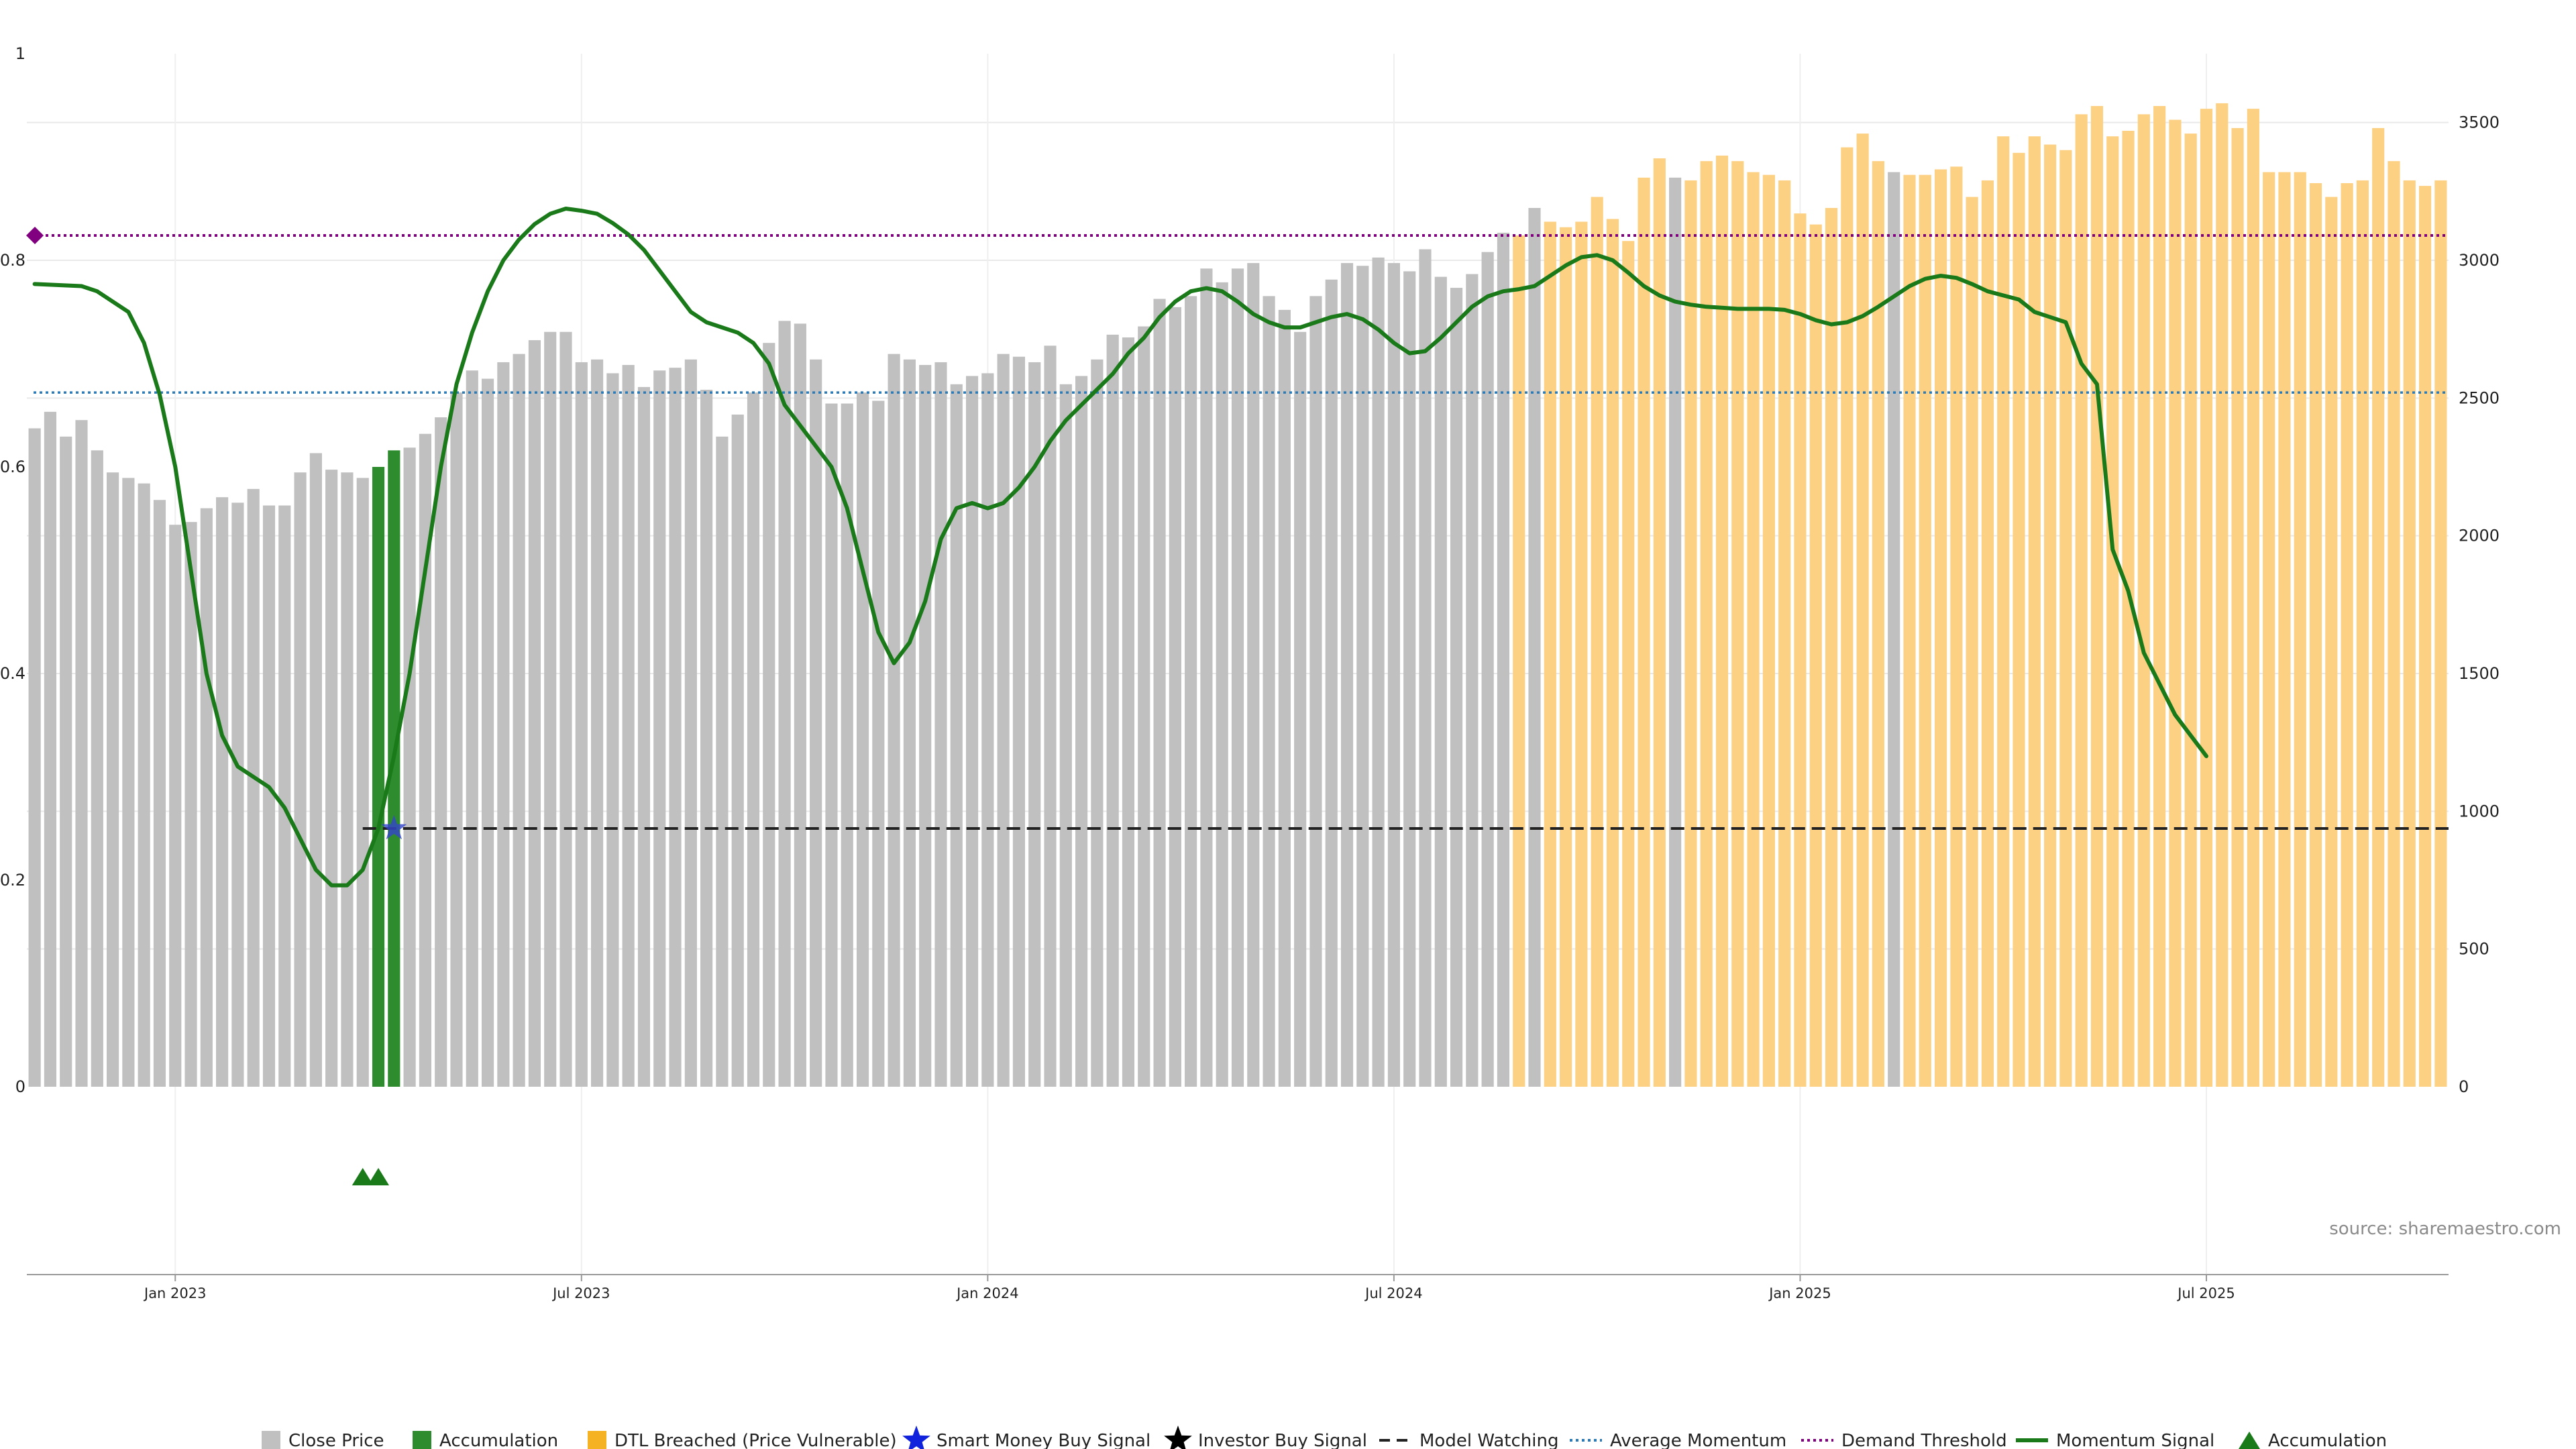 The image size is (2576, 1449). Describe the element at coordinates (394, 827) in the screenshot. I see `smart-money-buy-star` at that location.